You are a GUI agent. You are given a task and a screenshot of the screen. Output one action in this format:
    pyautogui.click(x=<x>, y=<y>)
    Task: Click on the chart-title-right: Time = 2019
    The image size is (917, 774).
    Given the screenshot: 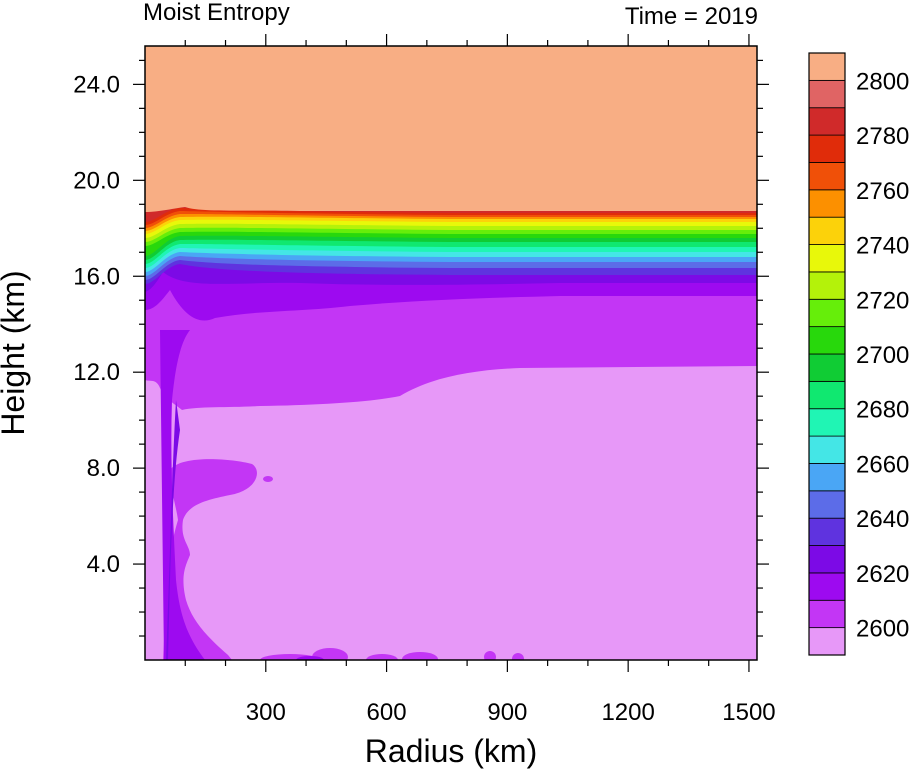 What is the action you would take?
    pyautogui.click(x=691, y=16)
    